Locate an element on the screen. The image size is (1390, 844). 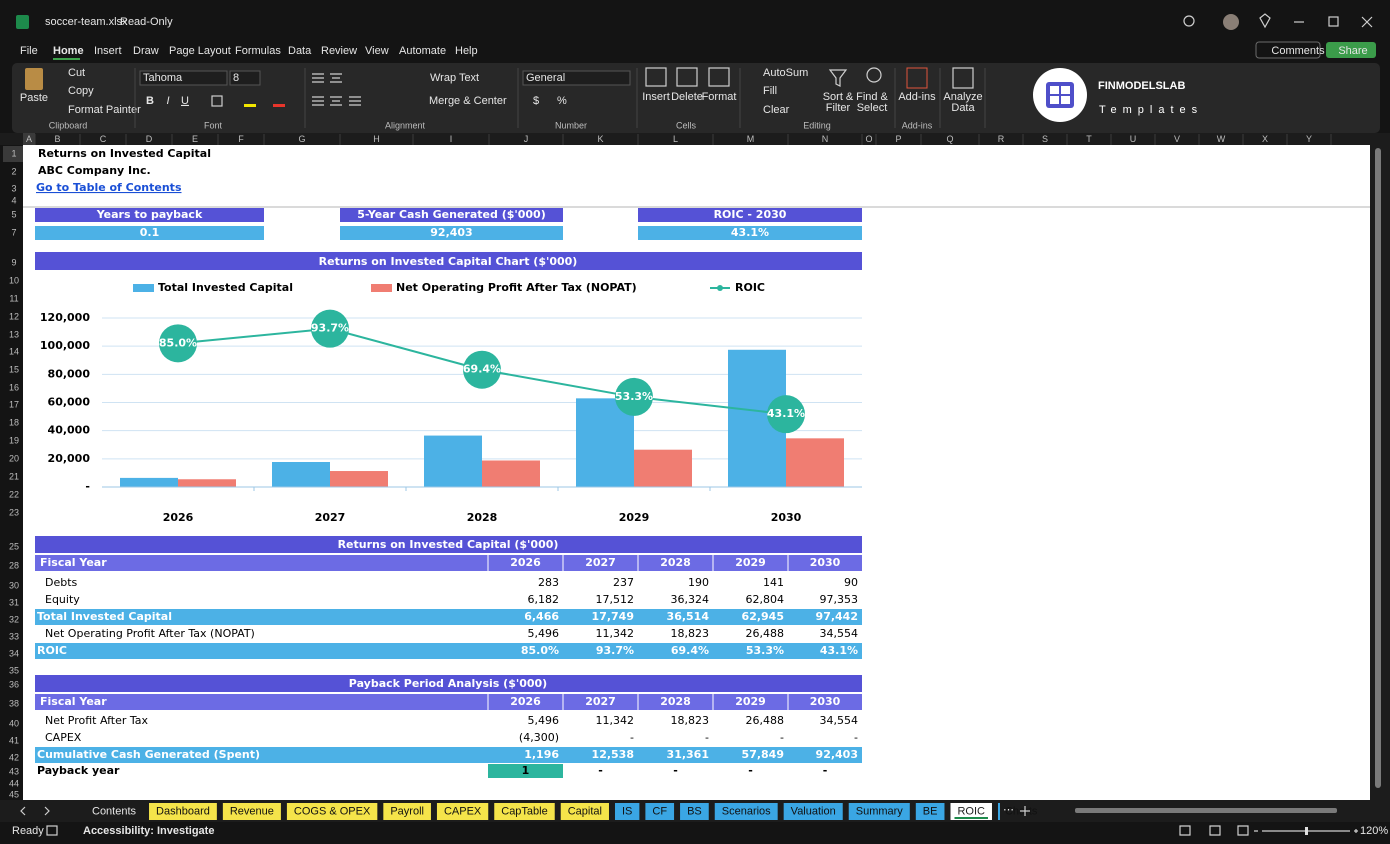
autosum: AutoSum is located at coordinates (785, 73).